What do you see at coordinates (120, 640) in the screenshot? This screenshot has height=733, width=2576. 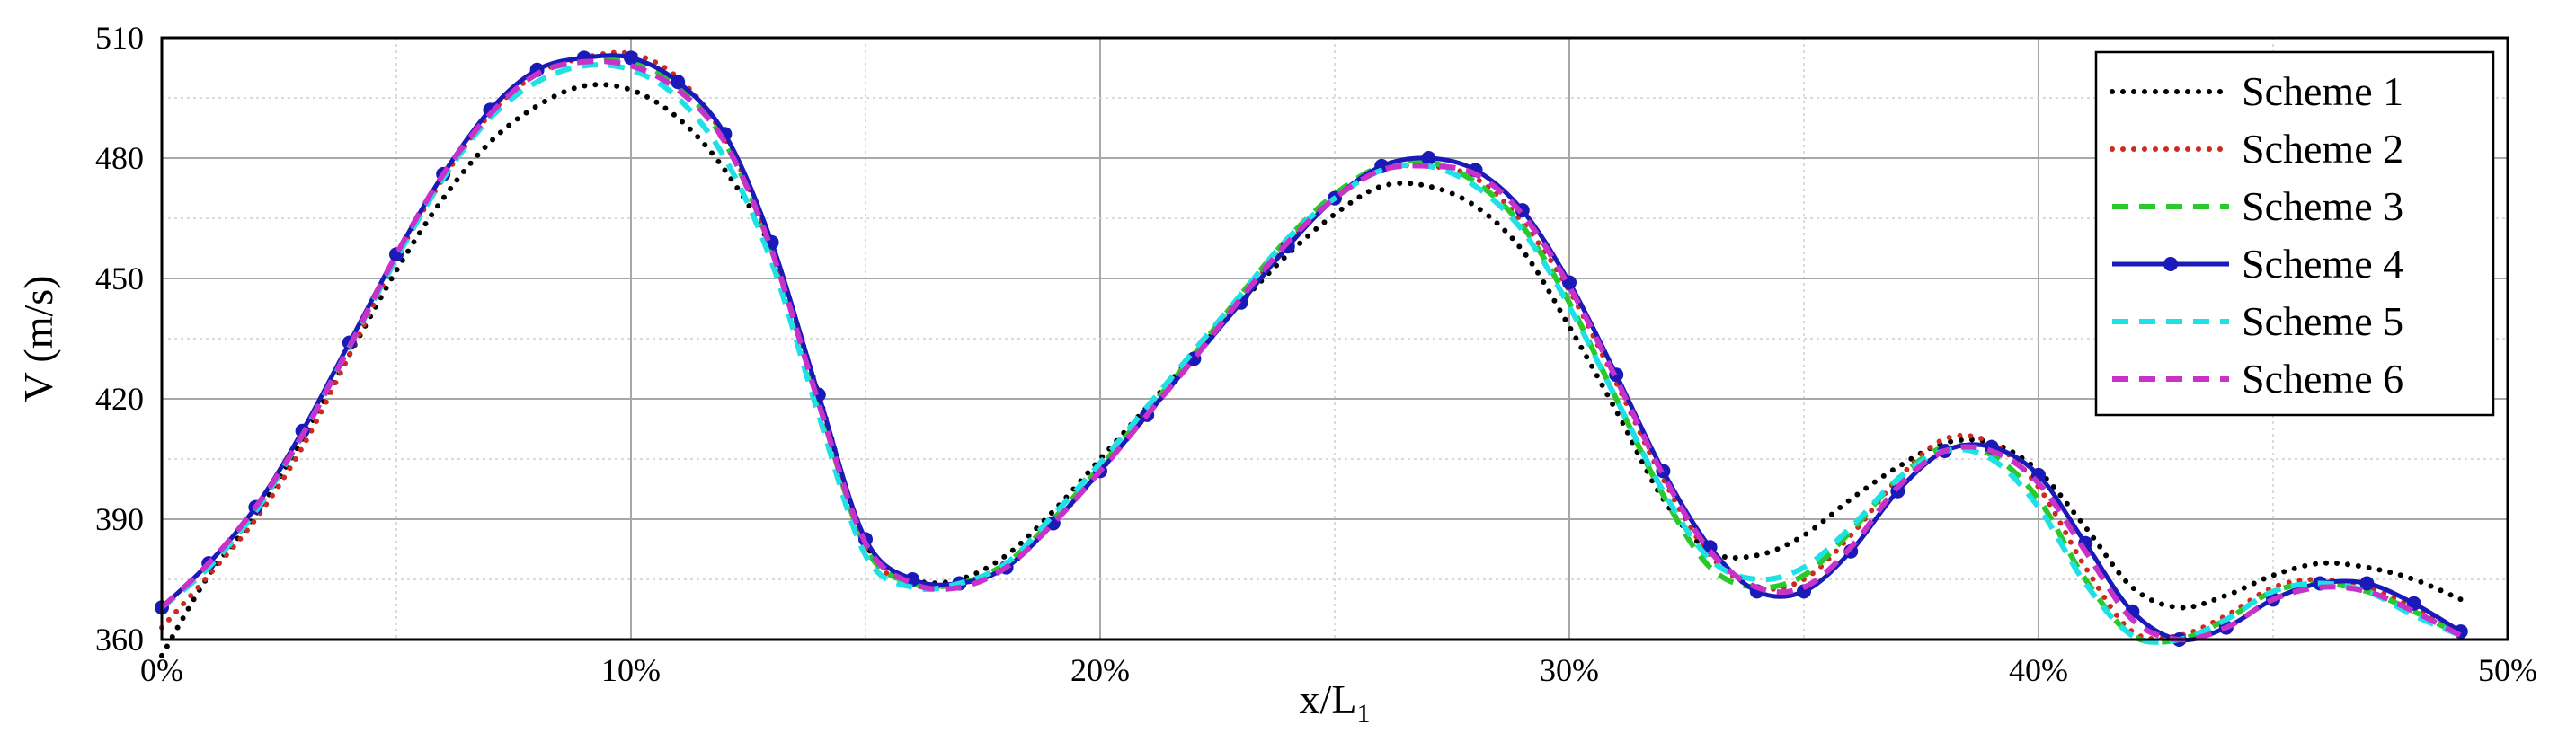 I see `y-tick-label: 360` at bounding box center [120, 640].